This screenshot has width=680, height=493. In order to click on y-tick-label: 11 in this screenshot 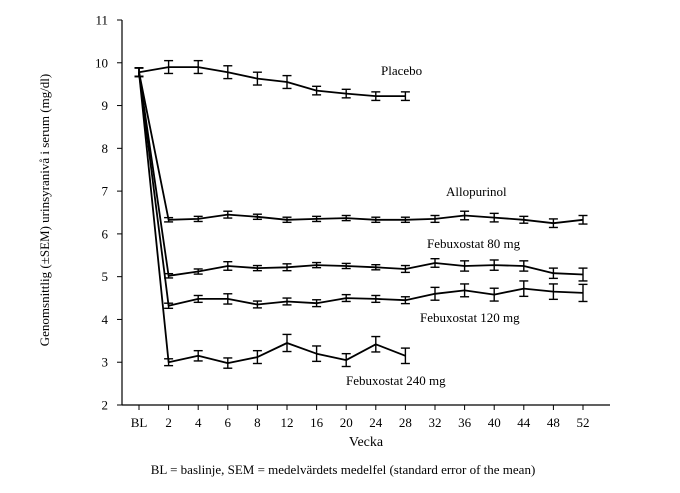, I will do `click(101, 20)`.